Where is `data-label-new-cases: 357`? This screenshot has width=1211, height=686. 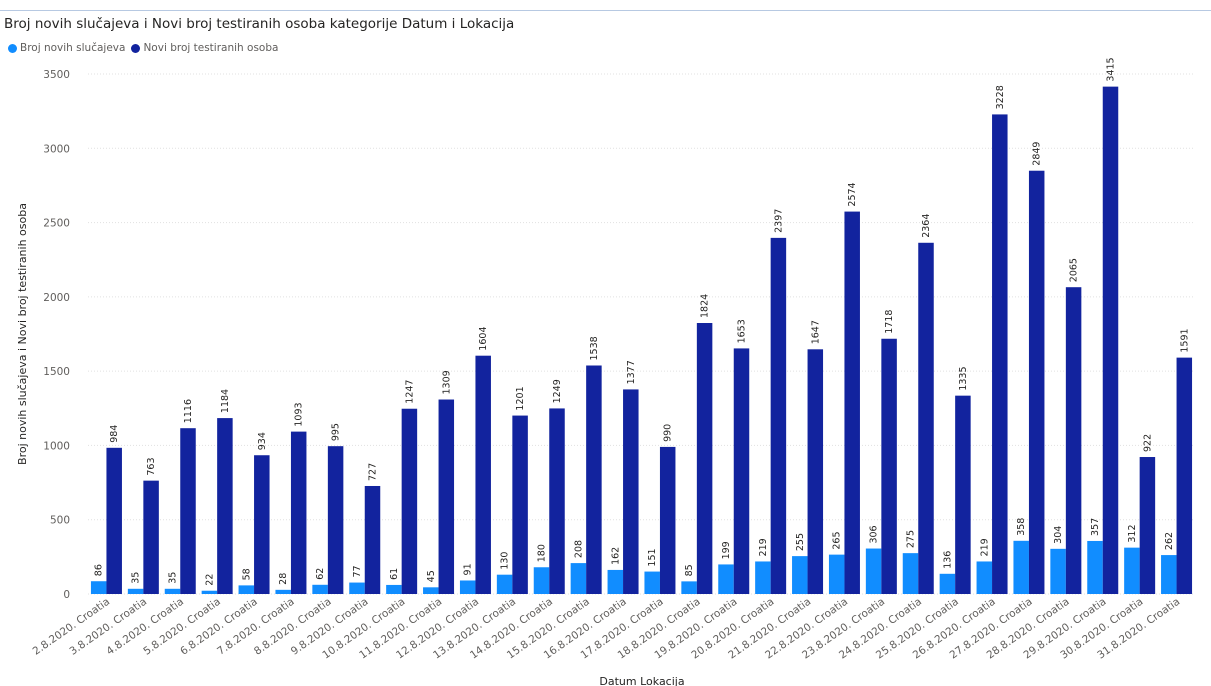 data-label-new-cases: 357 is located at coordinates (1095, 527).